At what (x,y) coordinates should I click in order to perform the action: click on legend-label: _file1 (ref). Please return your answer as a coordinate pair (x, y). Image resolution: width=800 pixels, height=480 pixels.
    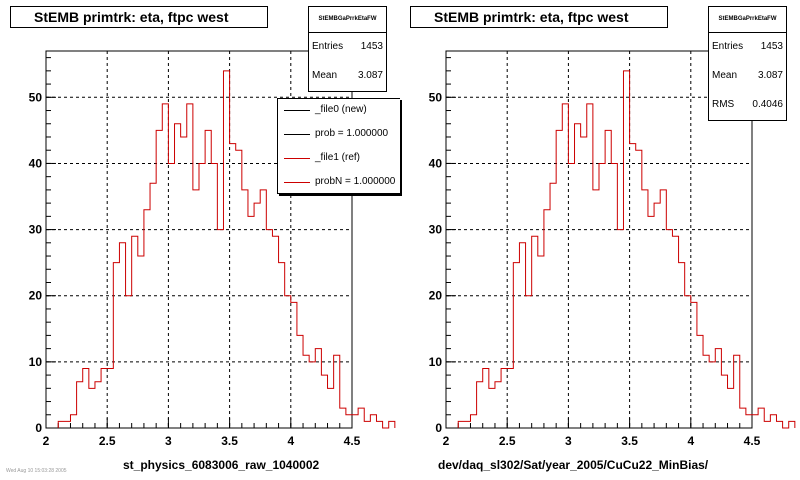
    Looking at the image, I should click on (338, 157).